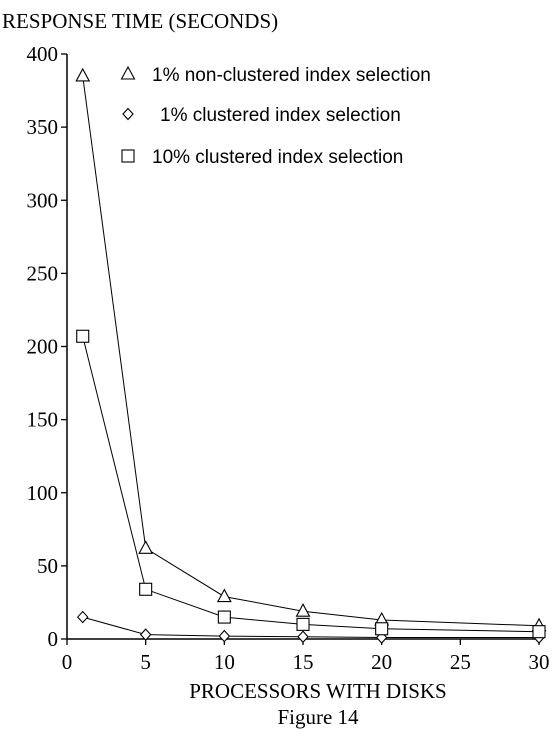  Describe the element at coordinates (318, 717) in the screenshot. I see `figure-caption: Figure 14` at that location.